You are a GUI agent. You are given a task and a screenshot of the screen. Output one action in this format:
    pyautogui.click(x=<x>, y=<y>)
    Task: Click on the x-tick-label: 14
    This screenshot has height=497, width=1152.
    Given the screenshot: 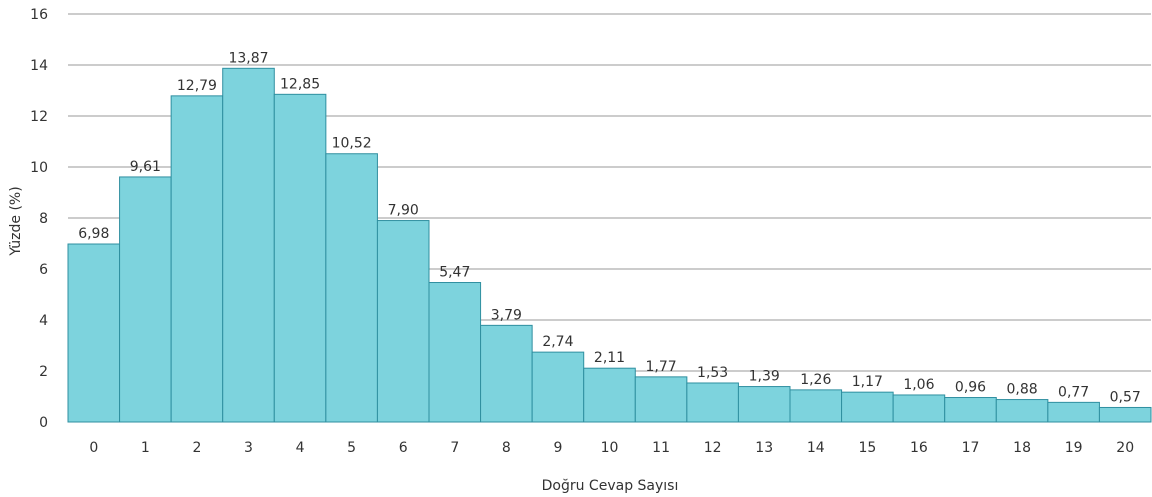 What is the action you would take?
    pyautogui.click(x=816, y=448)
    